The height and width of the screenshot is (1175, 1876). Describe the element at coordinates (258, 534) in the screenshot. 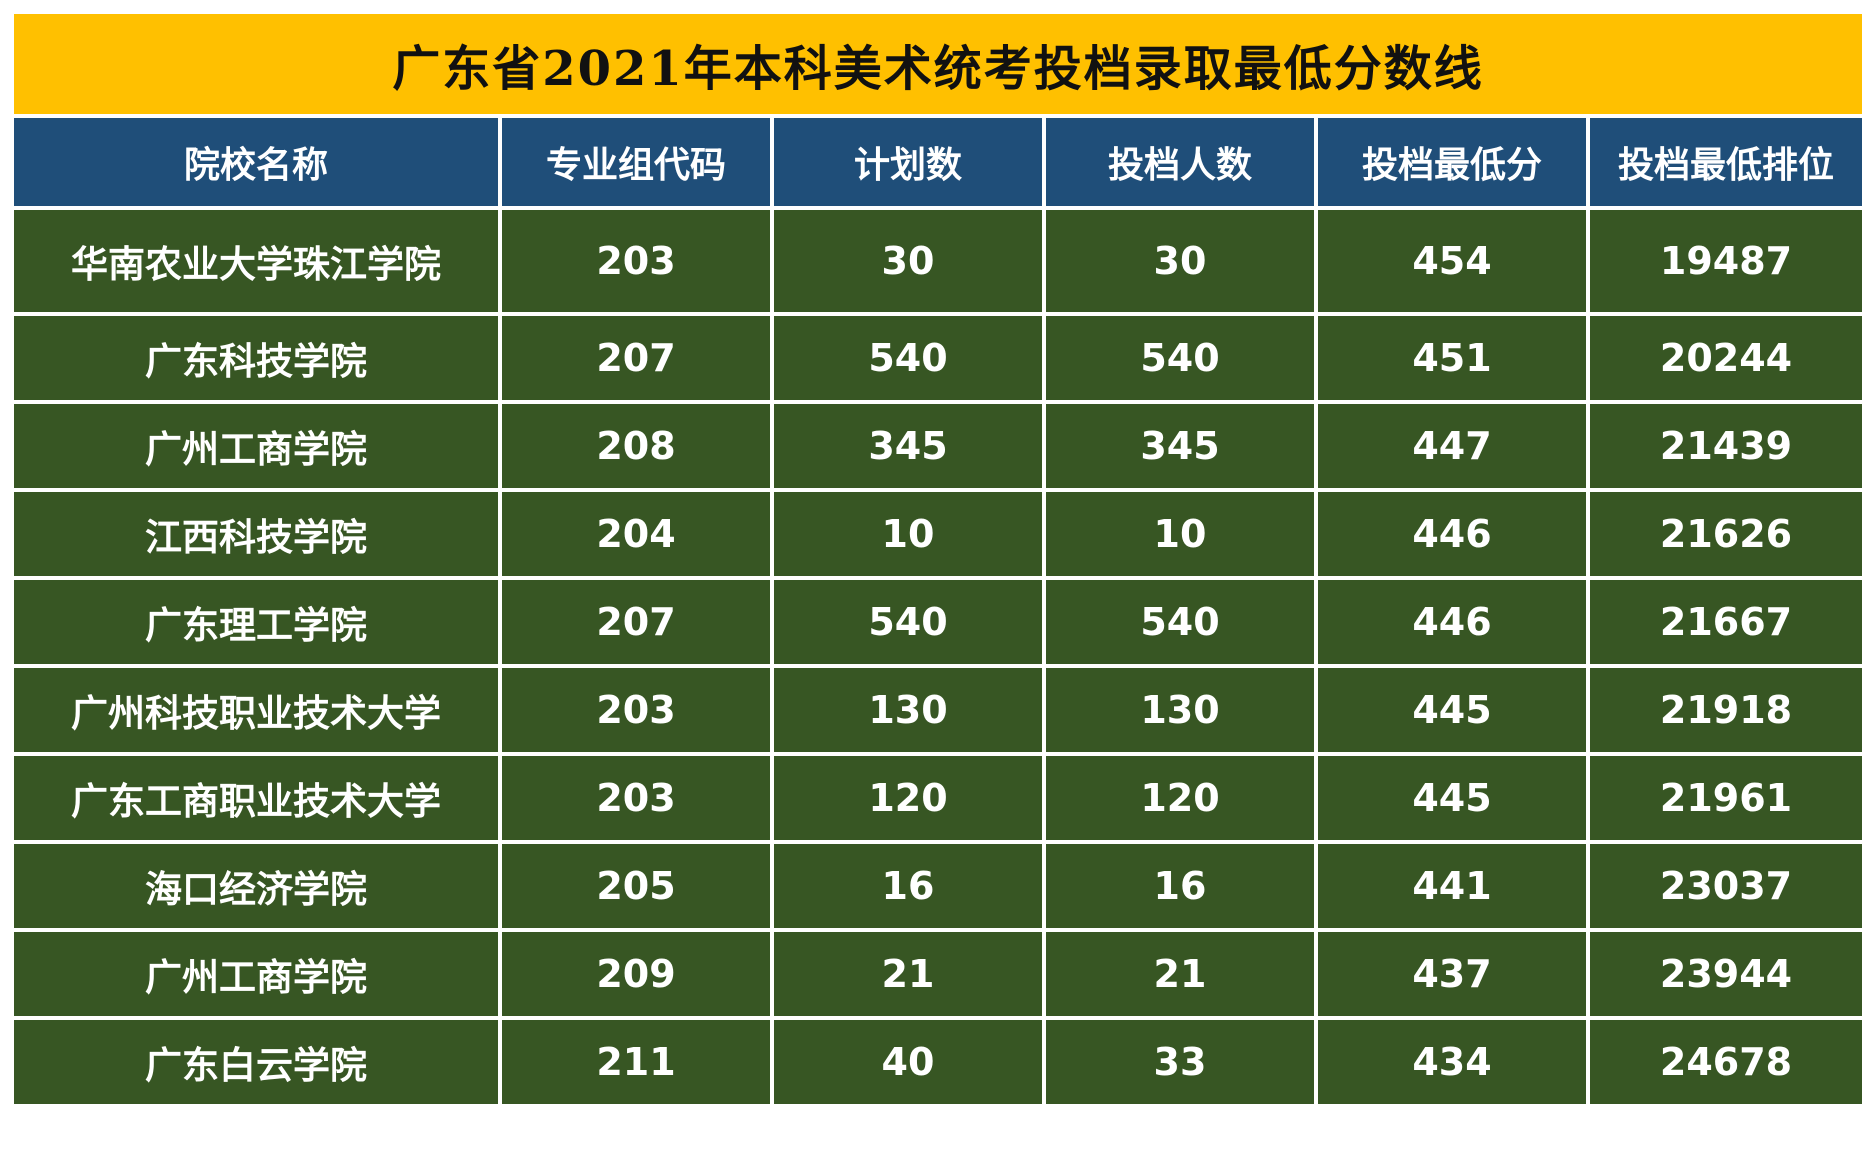

I see `school-name-cell: 江西科技学院` at that location.